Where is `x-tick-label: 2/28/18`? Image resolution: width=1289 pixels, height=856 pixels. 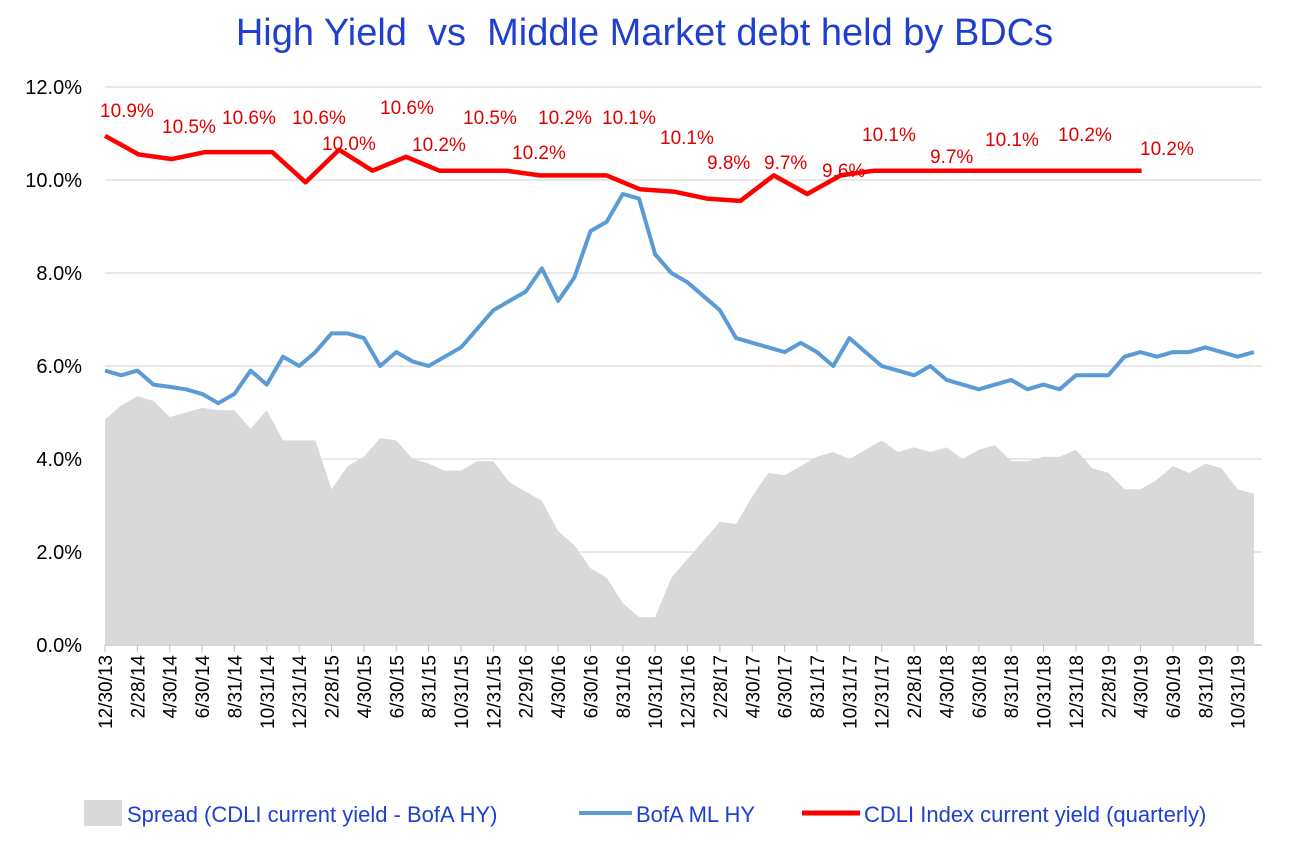 x-tick-label: 2/28/18 is located at coordinates (915, 686).